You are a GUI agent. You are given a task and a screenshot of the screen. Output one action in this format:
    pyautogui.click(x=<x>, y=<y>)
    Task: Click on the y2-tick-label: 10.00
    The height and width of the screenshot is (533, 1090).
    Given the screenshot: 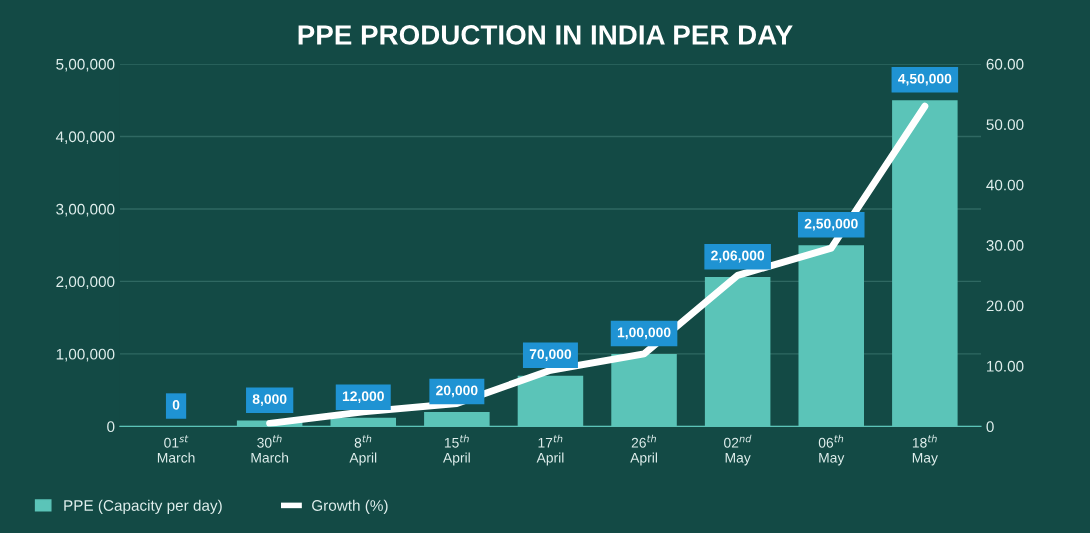 What is the action you would take?
    pyautogui.click(x=1005, y=366)
    